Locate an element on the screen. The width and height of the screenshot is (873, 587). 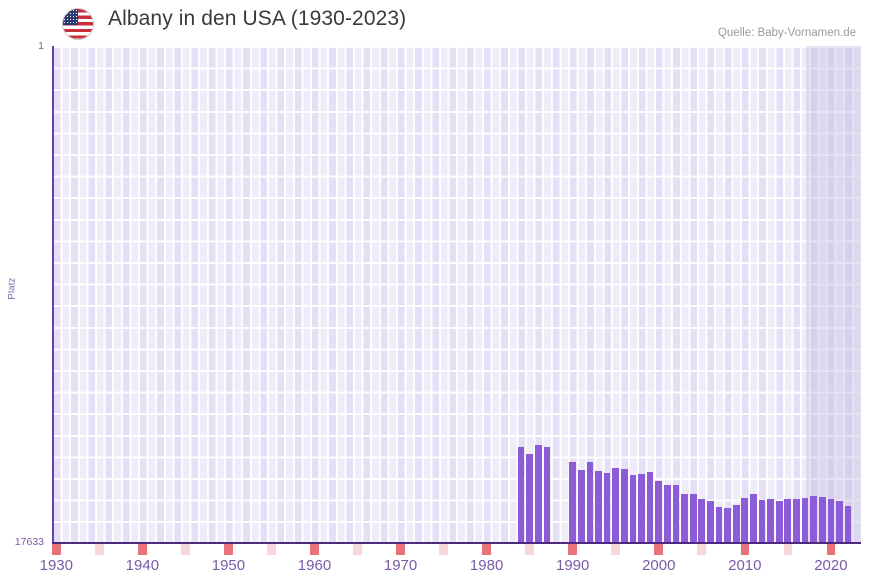
bar-1999 is located at coordinates (650, 507).